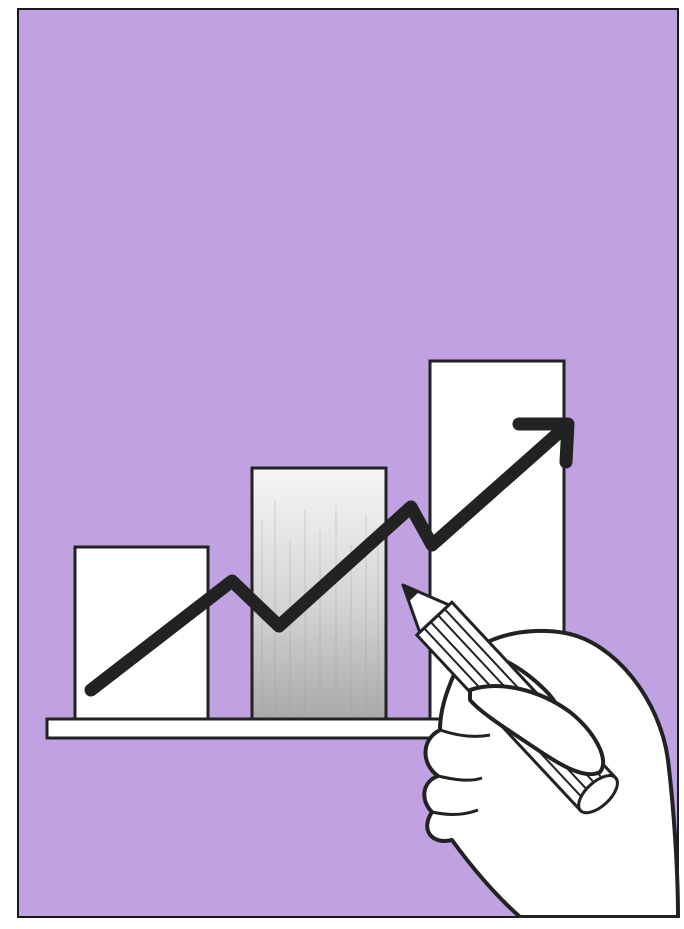 The height and width of the screenshot is (929, 684). I want to click on bottom-strip, so click(342, 923).